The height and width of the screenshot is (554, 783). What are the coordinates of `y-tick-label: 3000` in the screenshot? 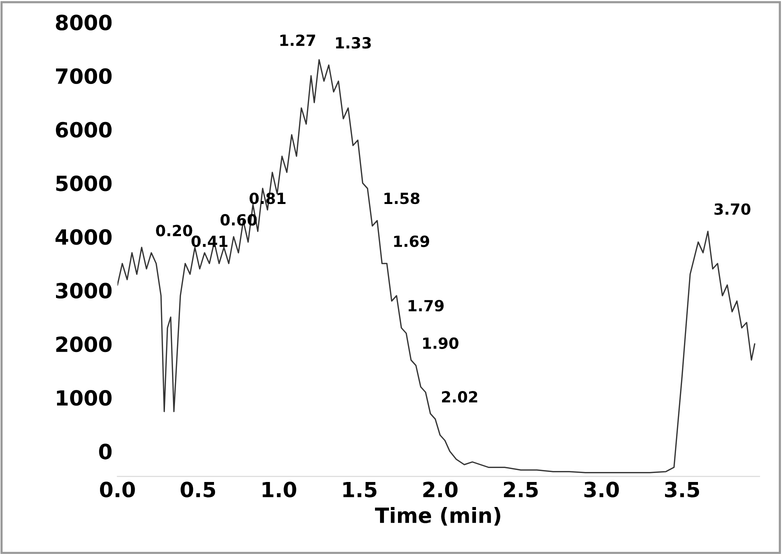 It's located at (84, 290).